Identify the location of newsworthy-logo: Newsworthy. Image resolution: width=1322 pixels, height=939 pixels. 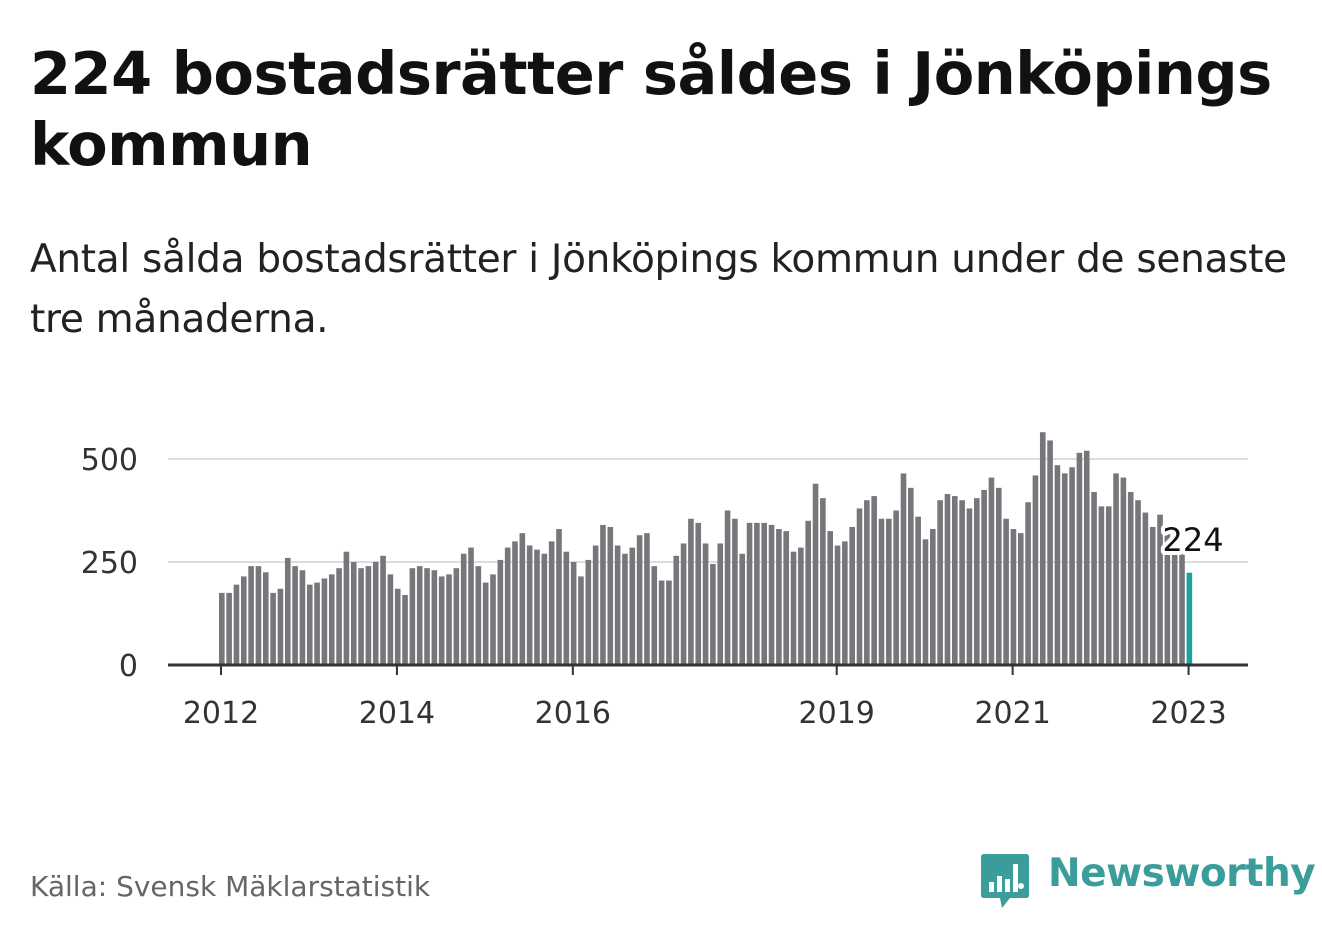
(1148, 880).